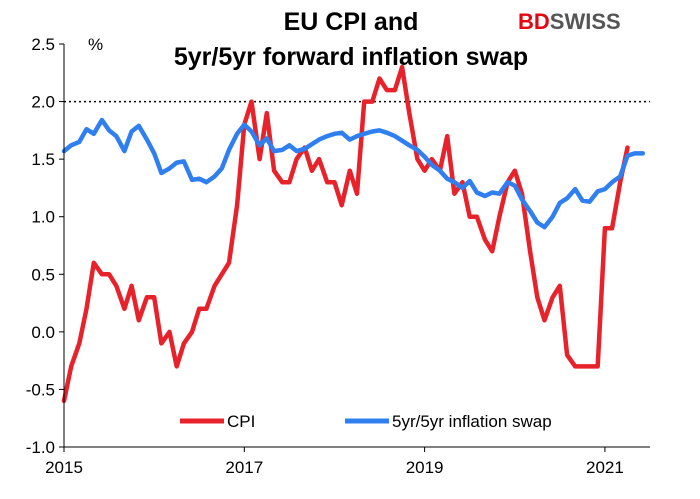  What do you see at coordinates (351, 22) in the screenshot?
I see `chart-title-line-1: EU CPI and` at bounding box center [351, 22].